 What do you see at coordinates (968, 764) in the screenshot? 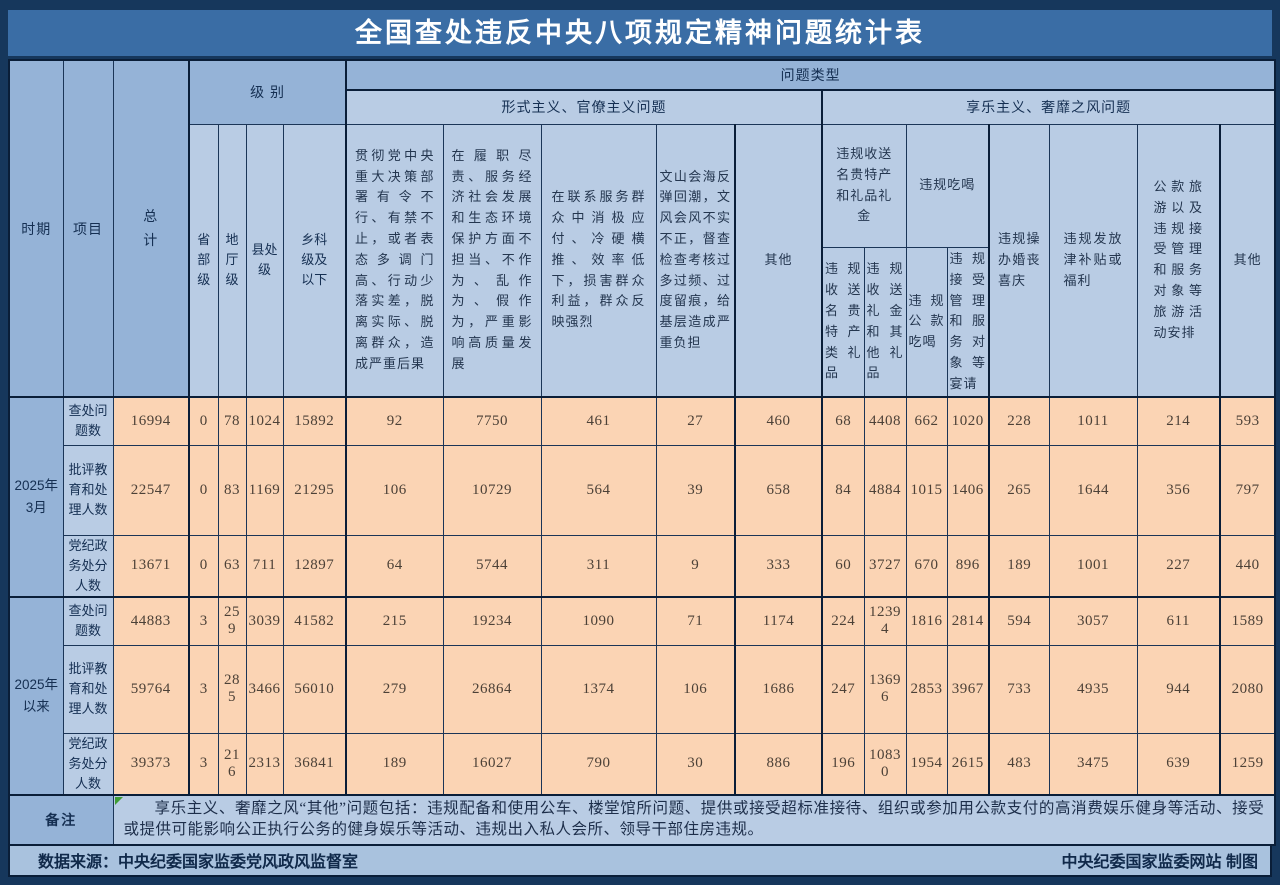
I see `value-cell: 2615` at bounding box center [968, 764].